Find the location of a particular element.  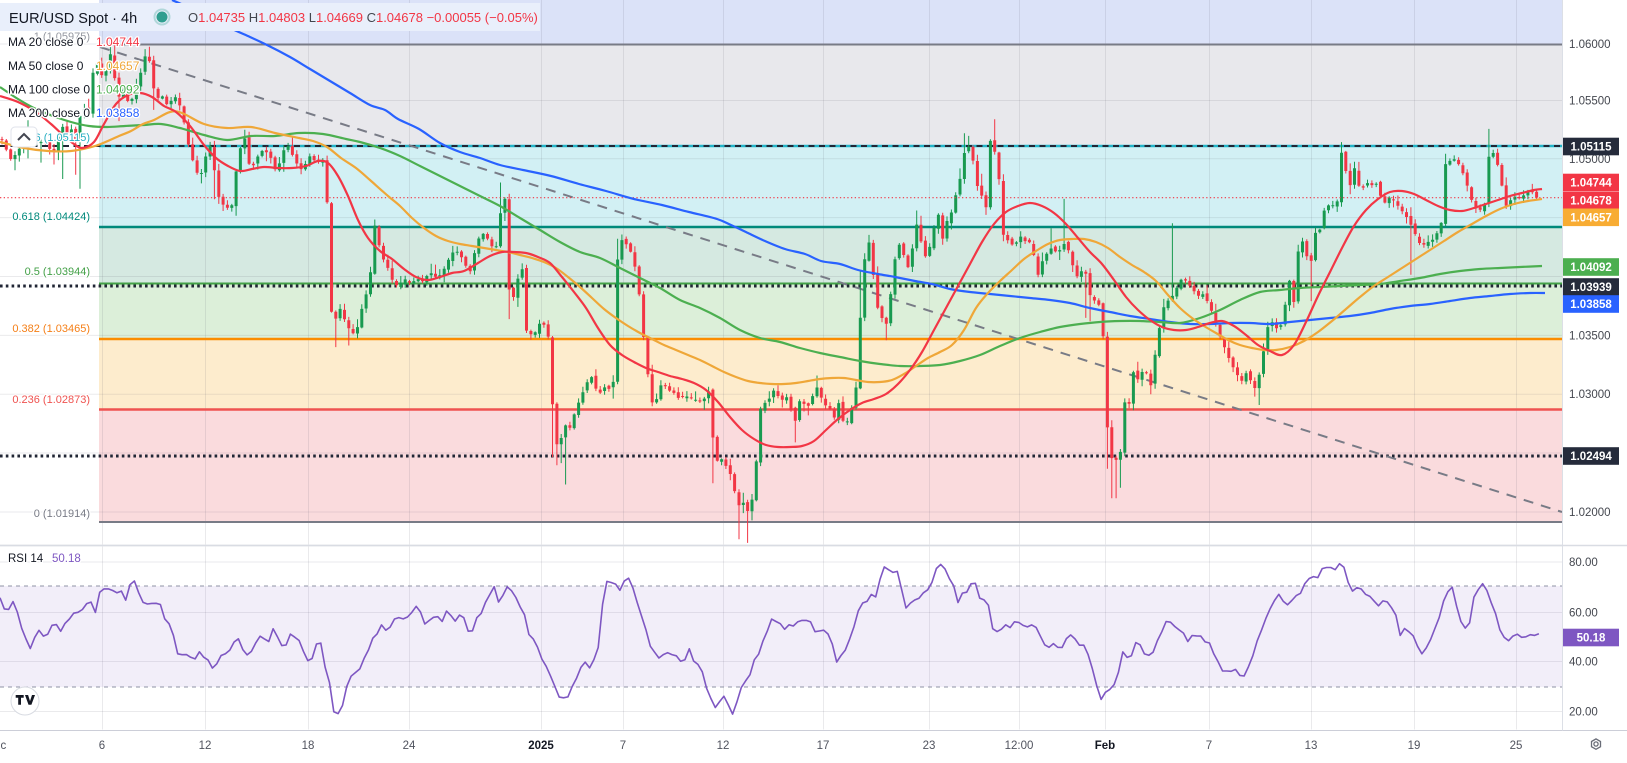

svg-text: RSI 14 is located at coordinates (26, 559).